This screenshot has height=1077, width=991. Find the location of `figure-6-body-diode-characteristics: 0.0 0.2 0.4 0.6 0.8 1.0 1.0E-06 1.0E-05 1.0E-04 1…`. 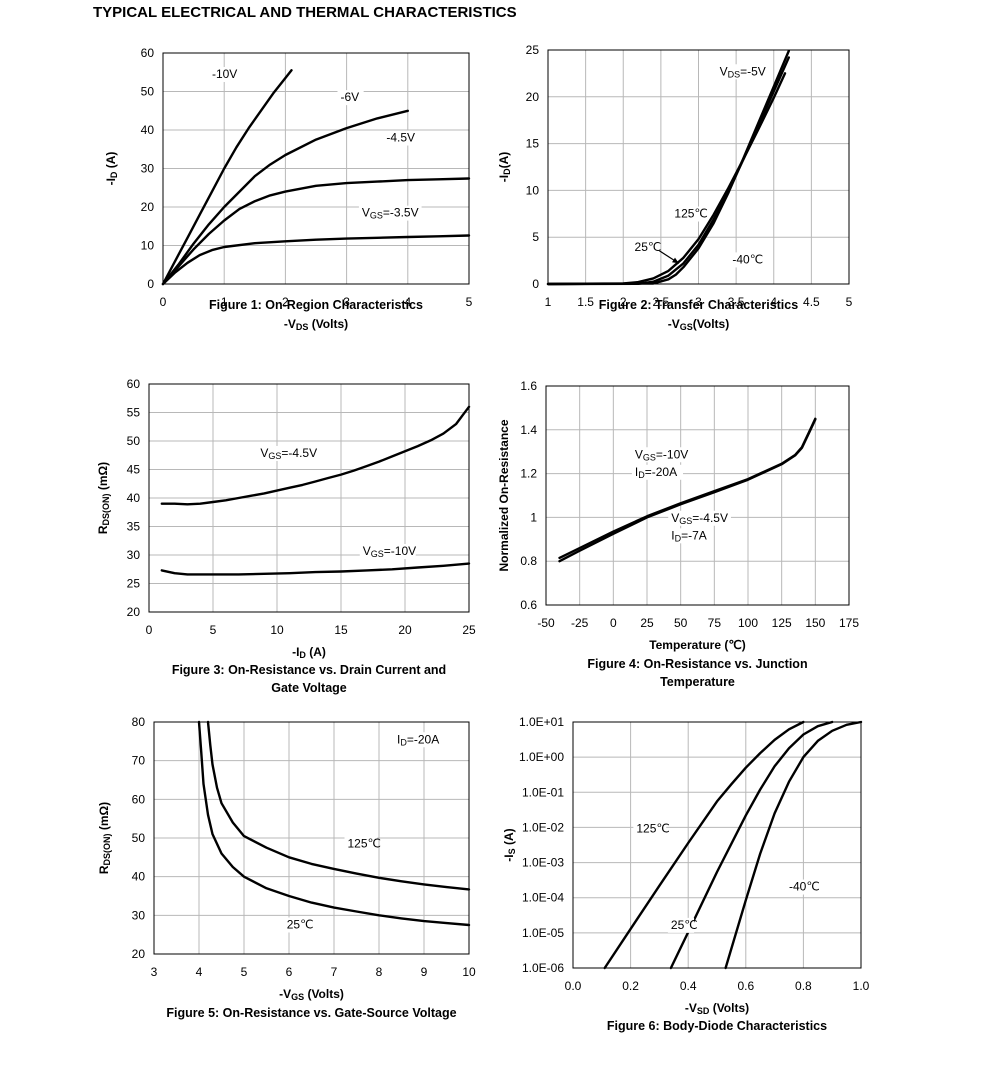

figure-6-body-diode-characteristics: 0.0 0.2 0.4 0.6 0.8 1.0 1.0E-06 1.0E-05 1.0E-04 1… is located at coordinates (686, 874).